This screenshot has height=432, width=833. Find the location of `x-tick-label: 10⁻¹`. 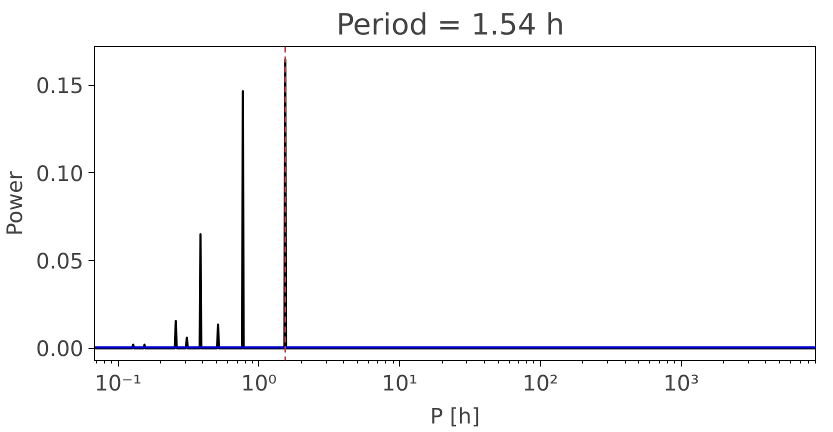

x-tick-label: 10⁻¹ is located at coordinates (118, 384).